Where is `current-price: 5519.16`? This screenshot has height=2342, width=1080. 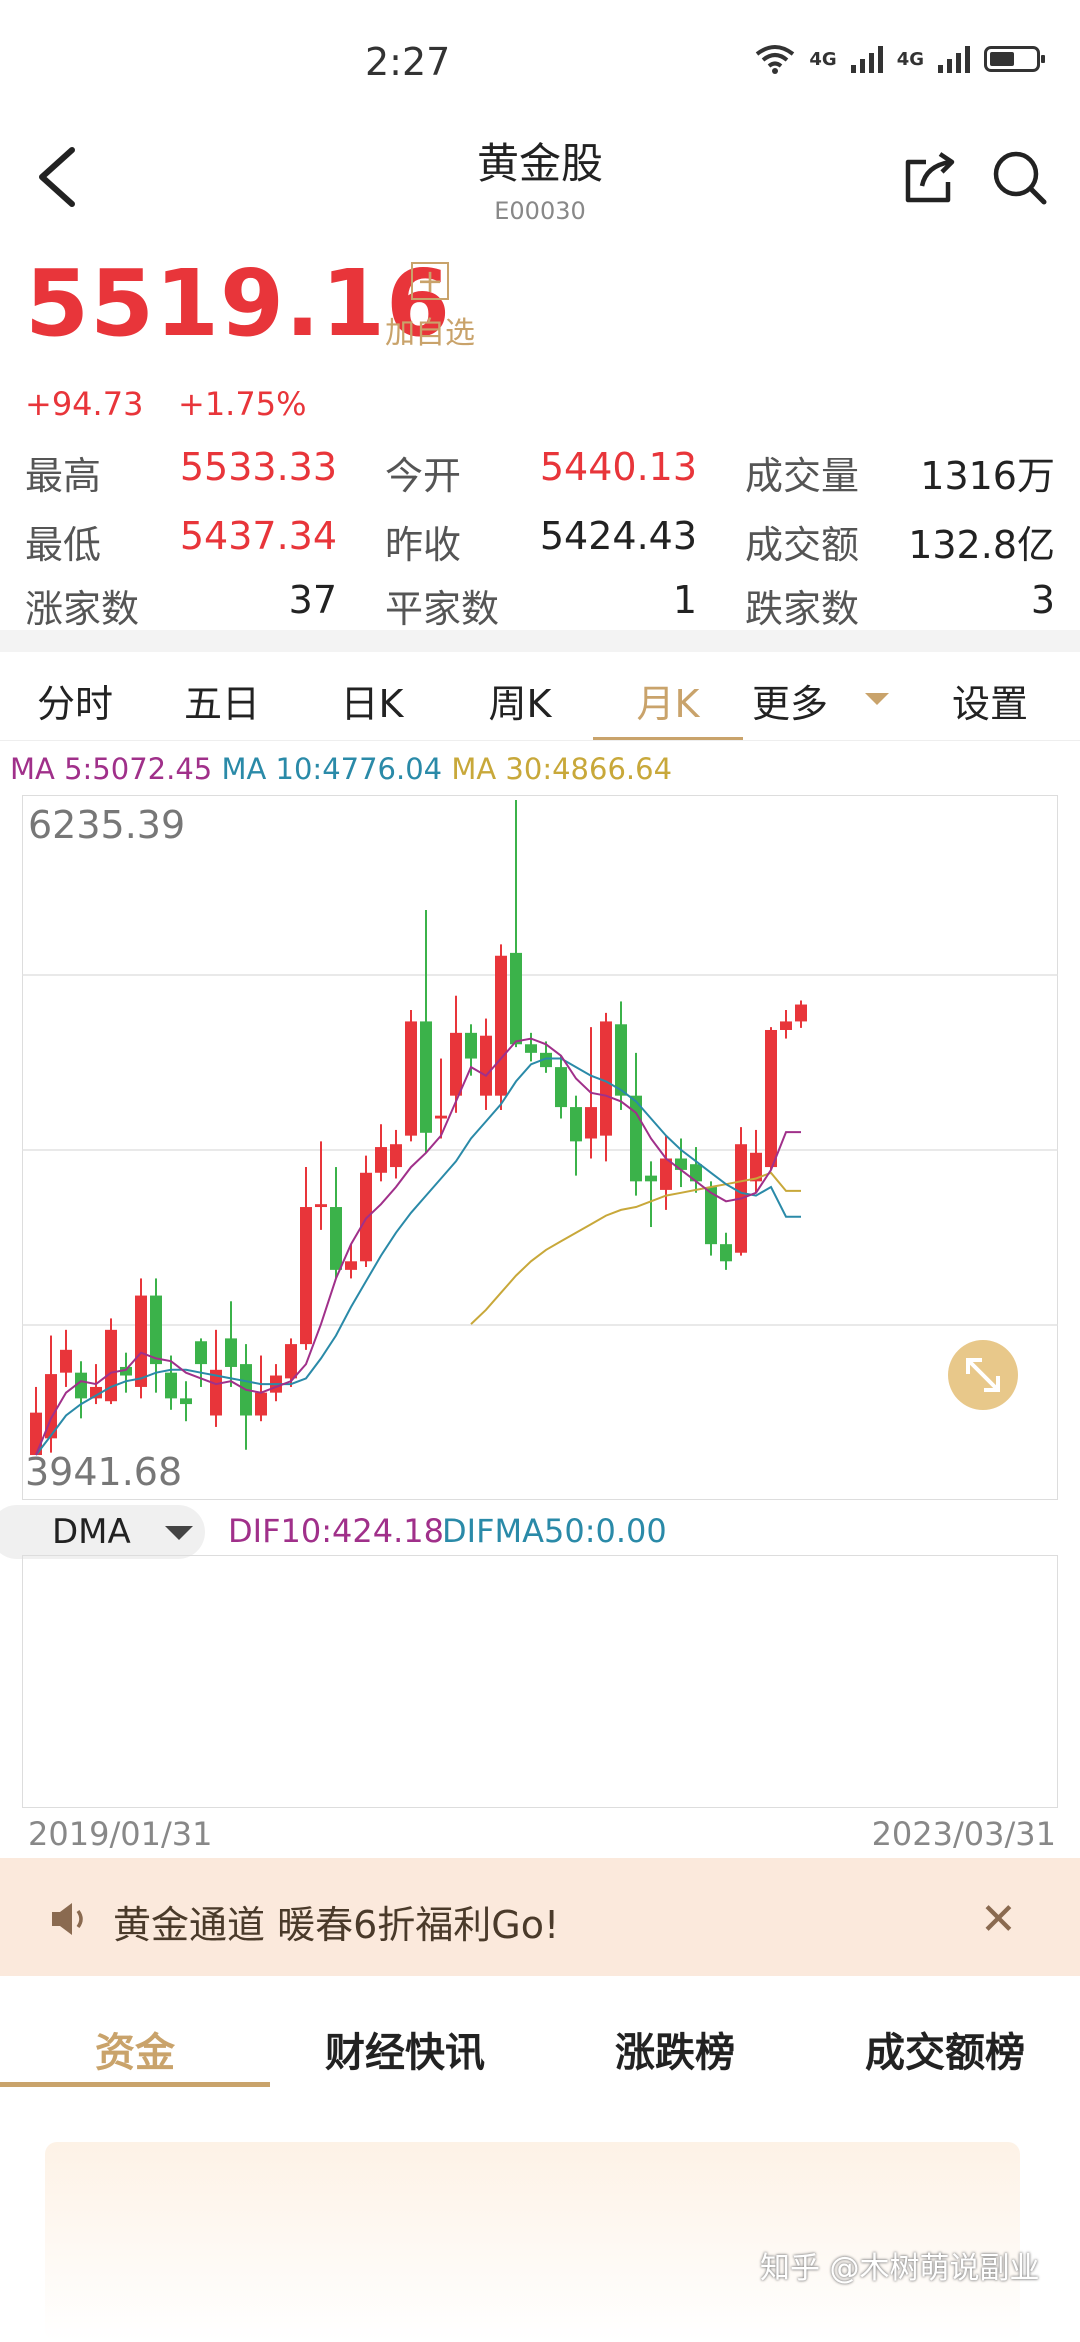 current-price: 5519.16 is located at coordinates (238, 303).